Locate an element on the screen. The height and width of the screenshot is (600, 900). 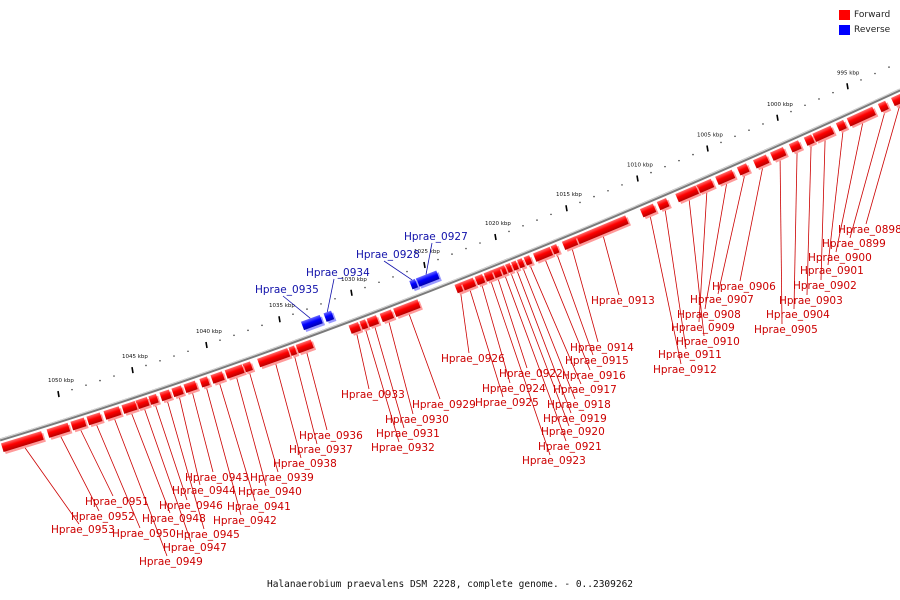
gene-label: Hprae_0911 is located at coordinates (690, 355).